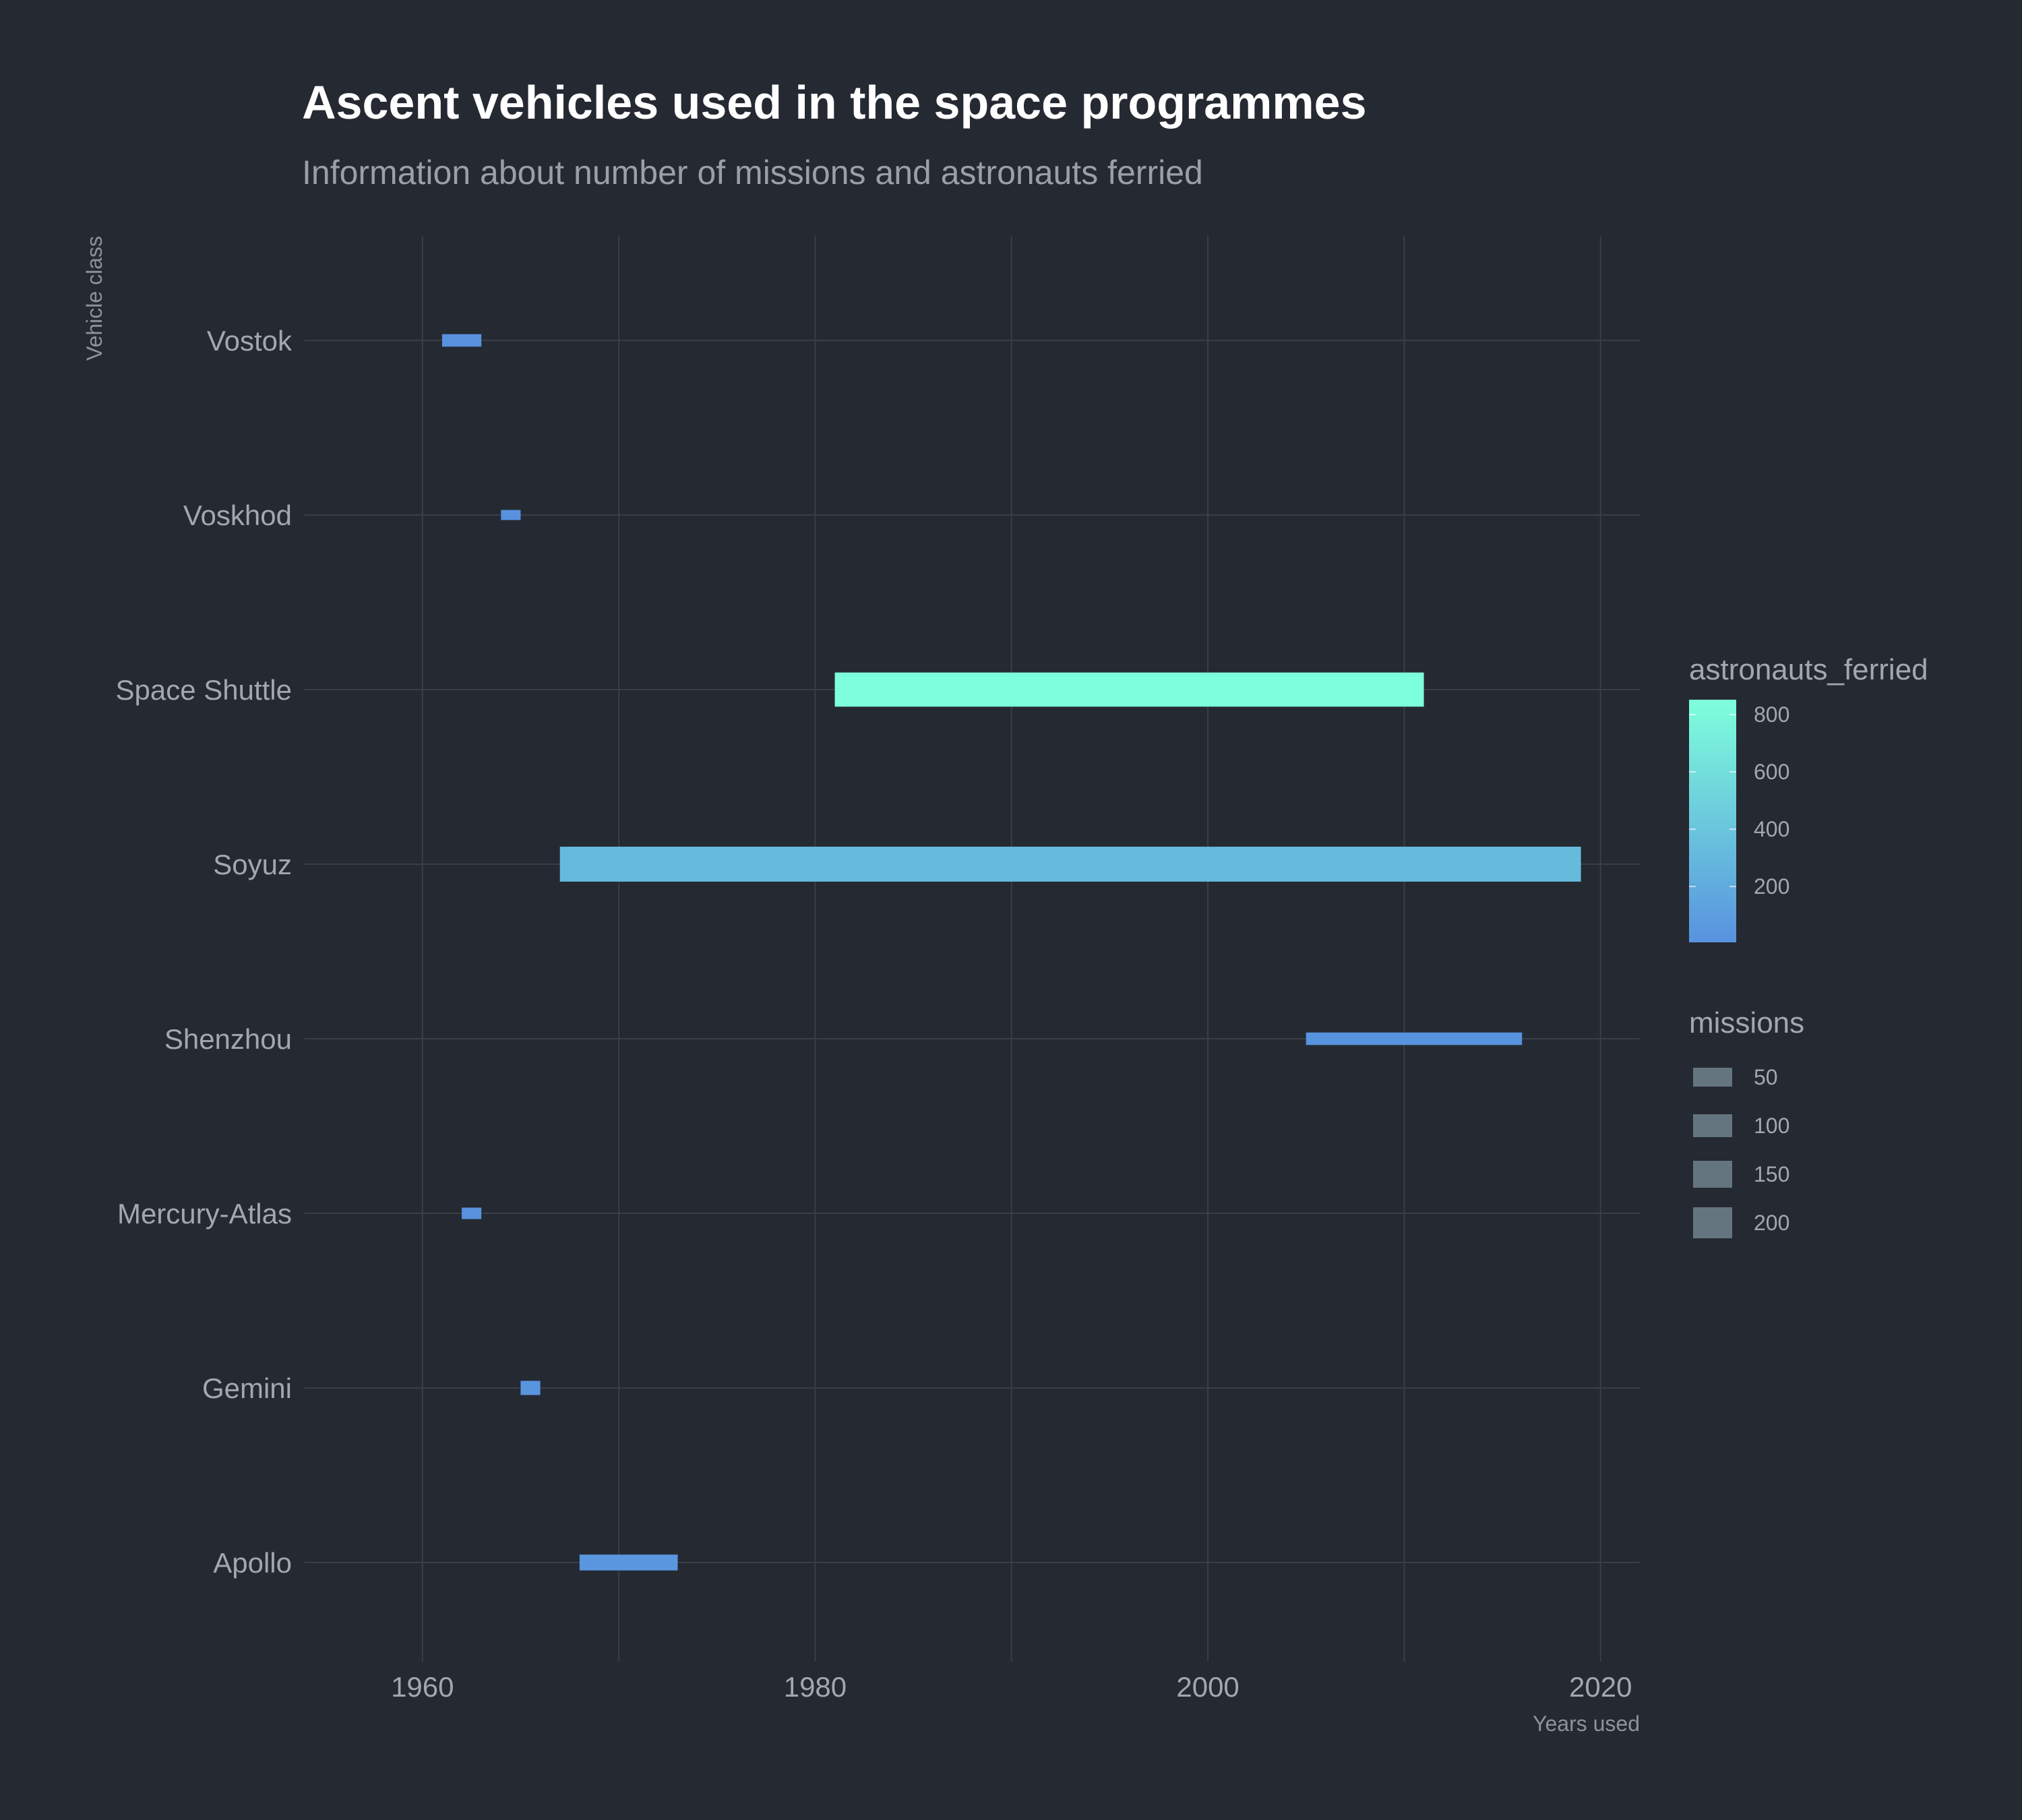  I want to click on y-tick-label: Shenzhou, so click(228, 1039).